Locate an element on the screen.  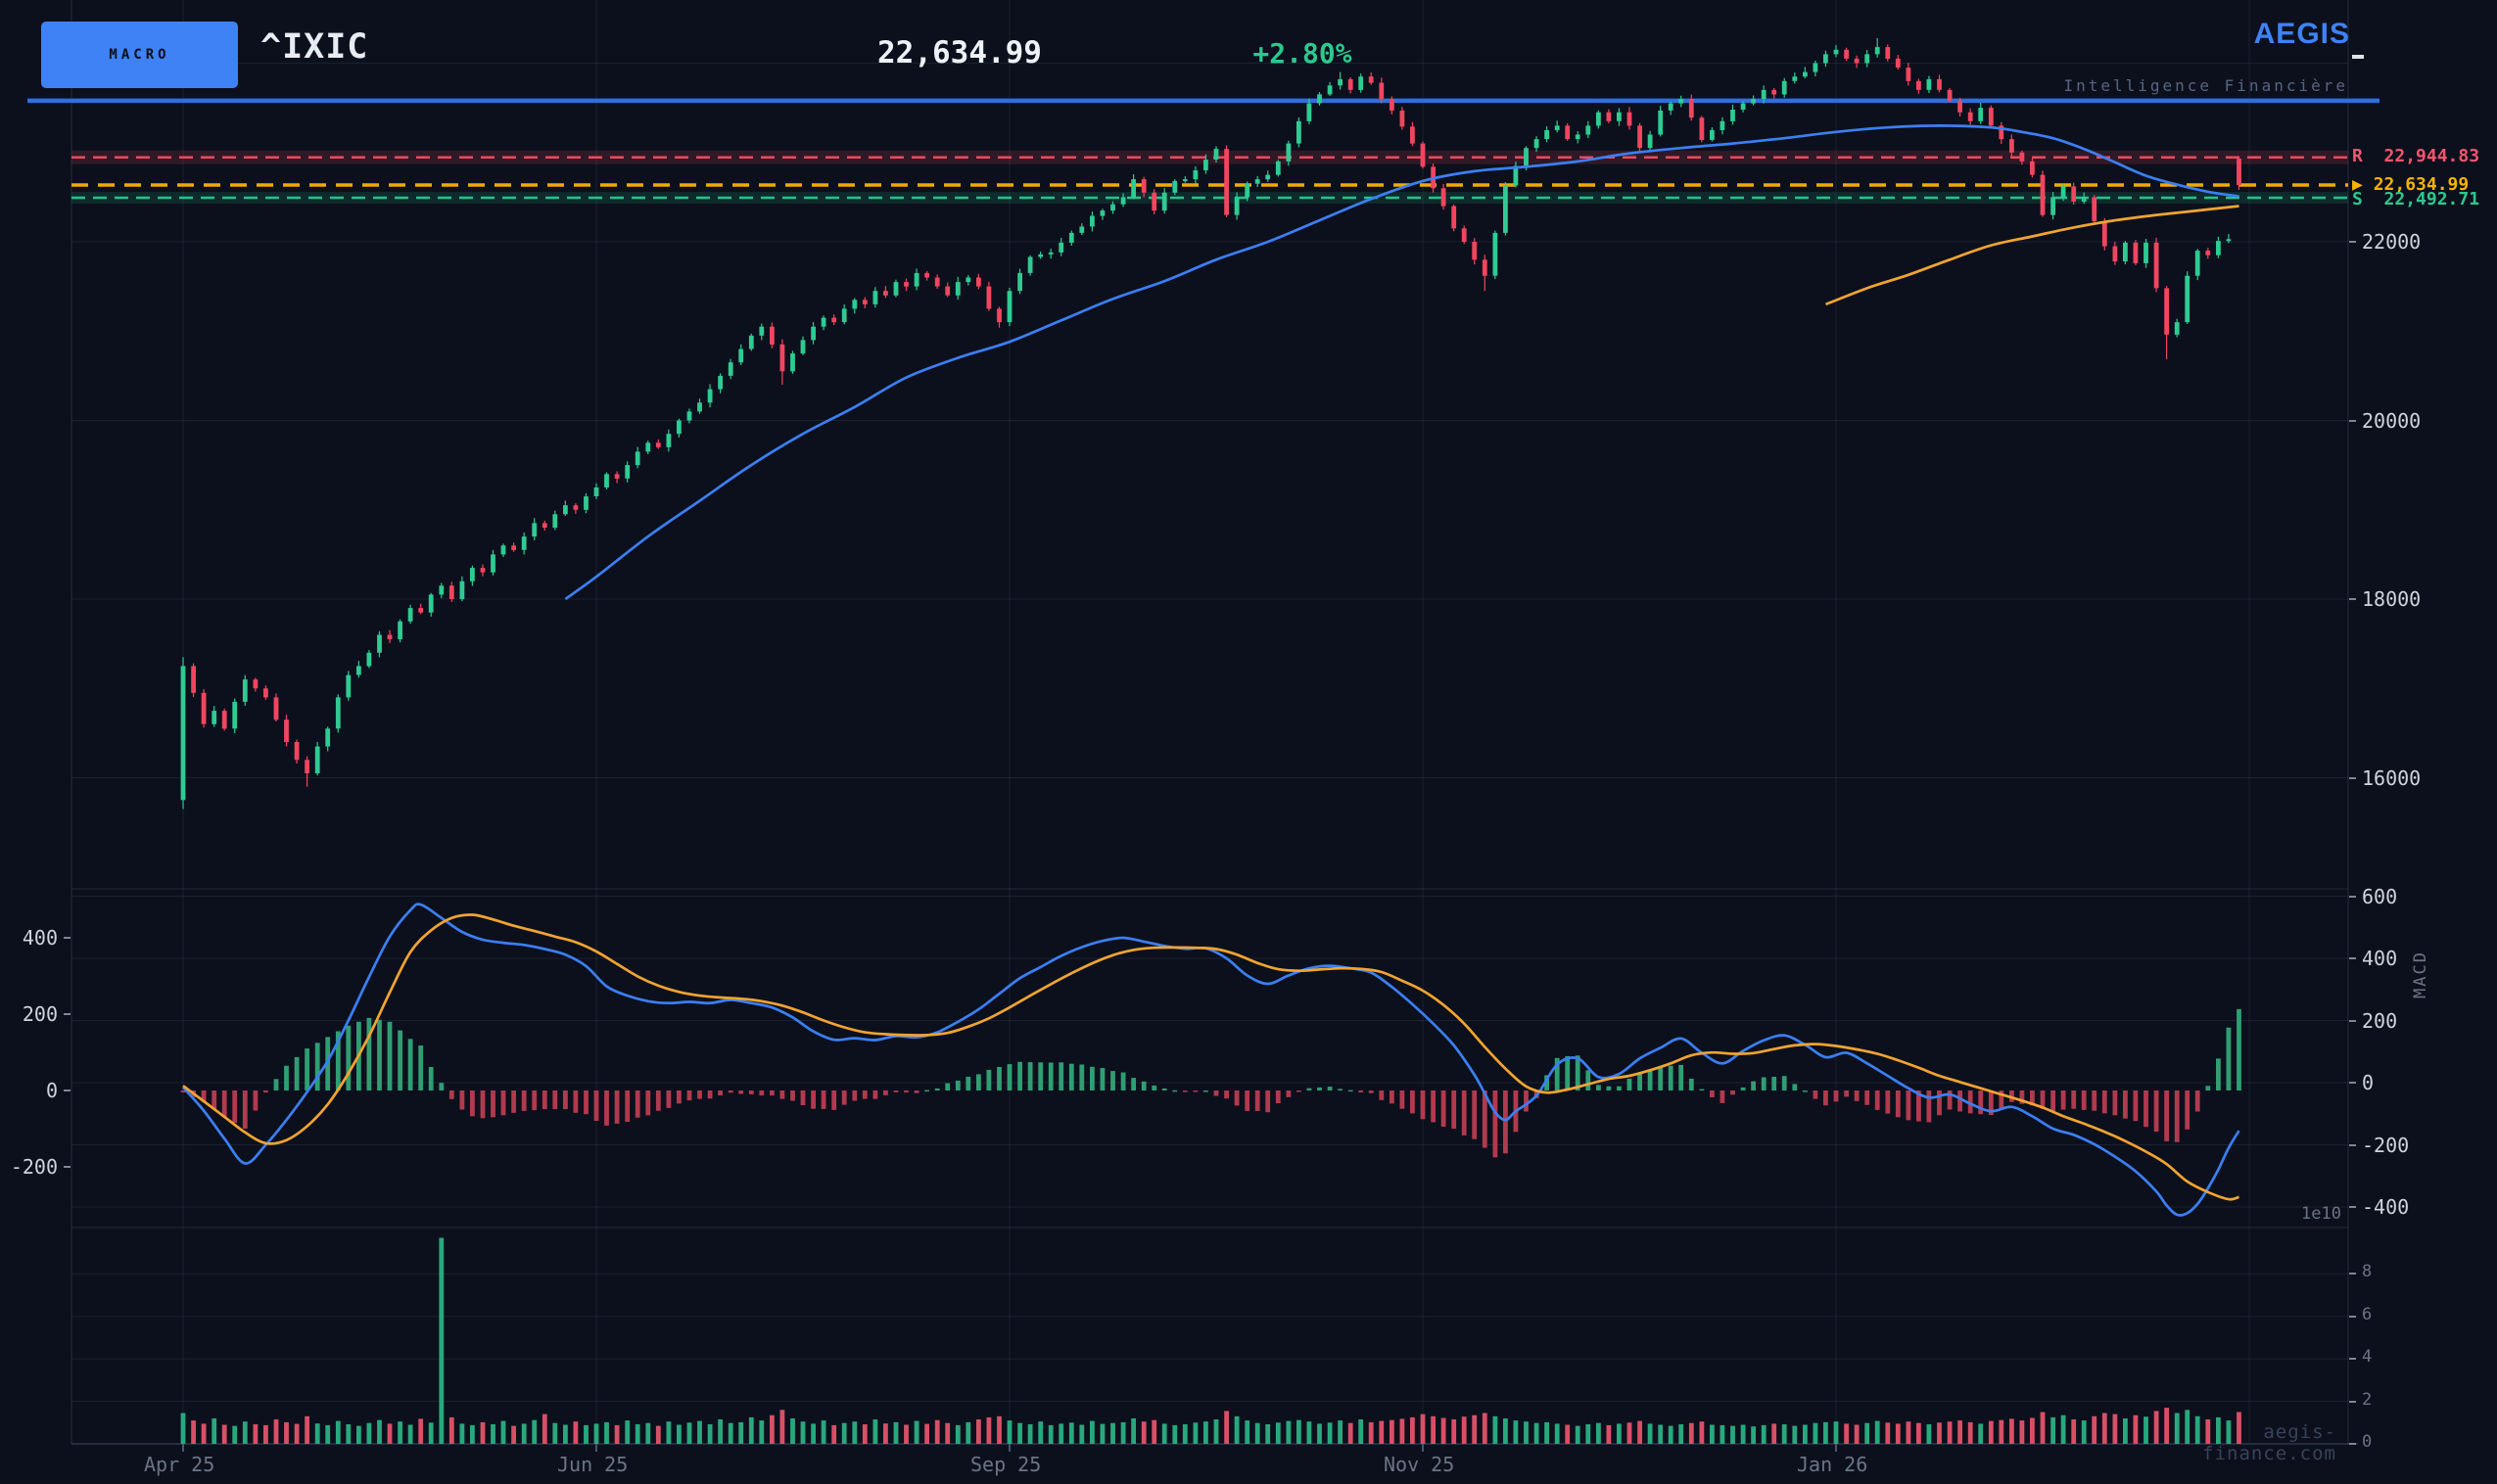
volume-scale-offset: 1e10 is located at coordinates (2321, 1214).